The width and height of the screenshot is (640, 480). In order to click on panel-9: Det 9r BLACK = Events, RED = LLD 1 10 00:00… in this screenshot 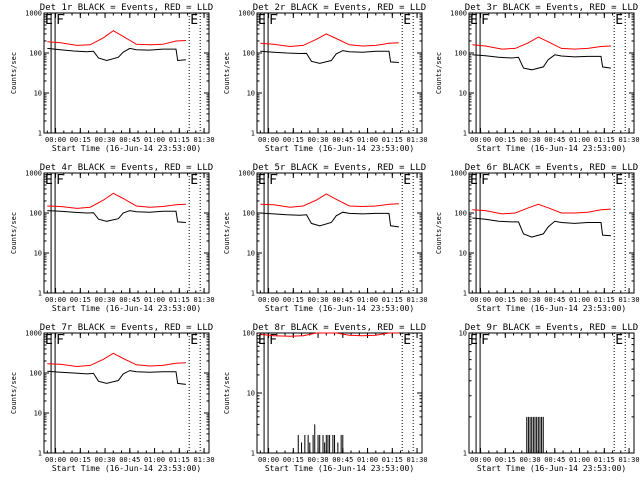, I will do `click(549, 398)`.